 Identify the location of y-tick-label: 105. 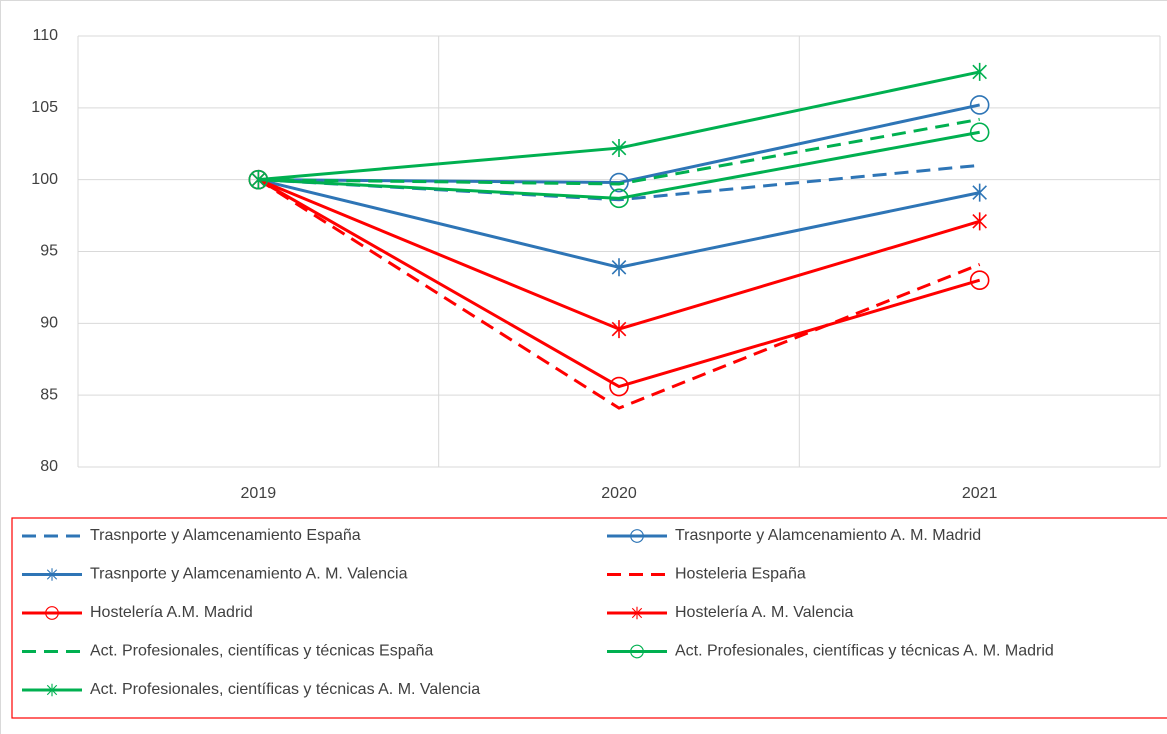
(44, 107).